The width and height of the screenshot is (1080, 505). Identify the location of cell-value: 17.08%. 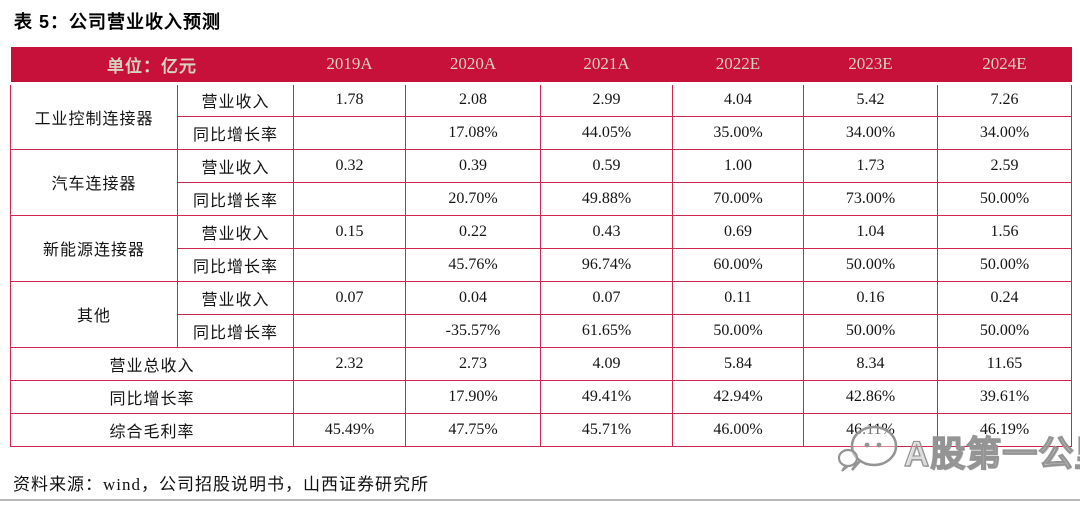
(473, 132).